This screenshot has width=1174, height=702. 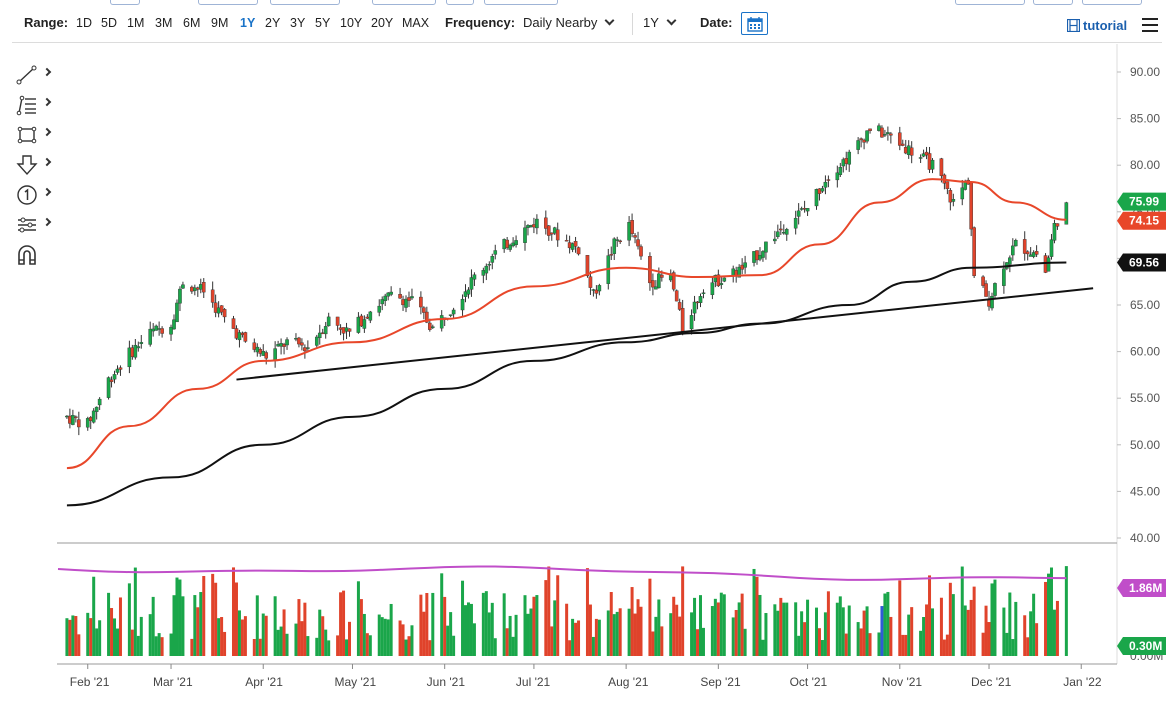 What do you see at coordinates (1145, 165) in the screenshot?
I see `y-tick-label: 80.00` at bounding box center [1145, 165].